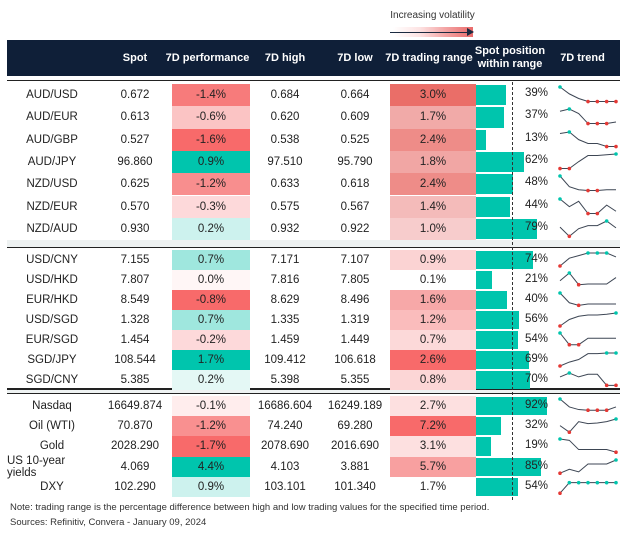 The width and height of the screenshot is (620, 535). Describe the element at coordinates (52, 486) in the screenshot. I see `cell-name: DXY` at that location.